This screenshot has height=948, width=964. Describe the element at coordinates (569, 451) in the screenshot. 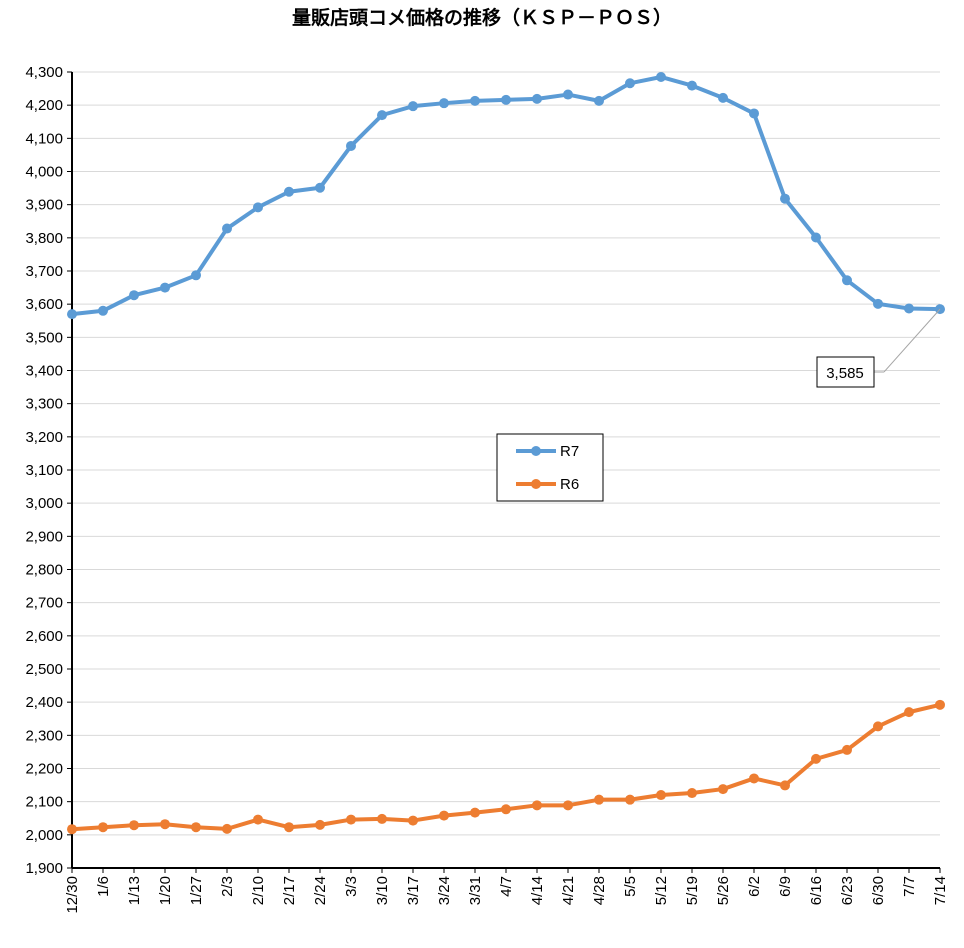

I see `legend-label-r7: R7` at that location.